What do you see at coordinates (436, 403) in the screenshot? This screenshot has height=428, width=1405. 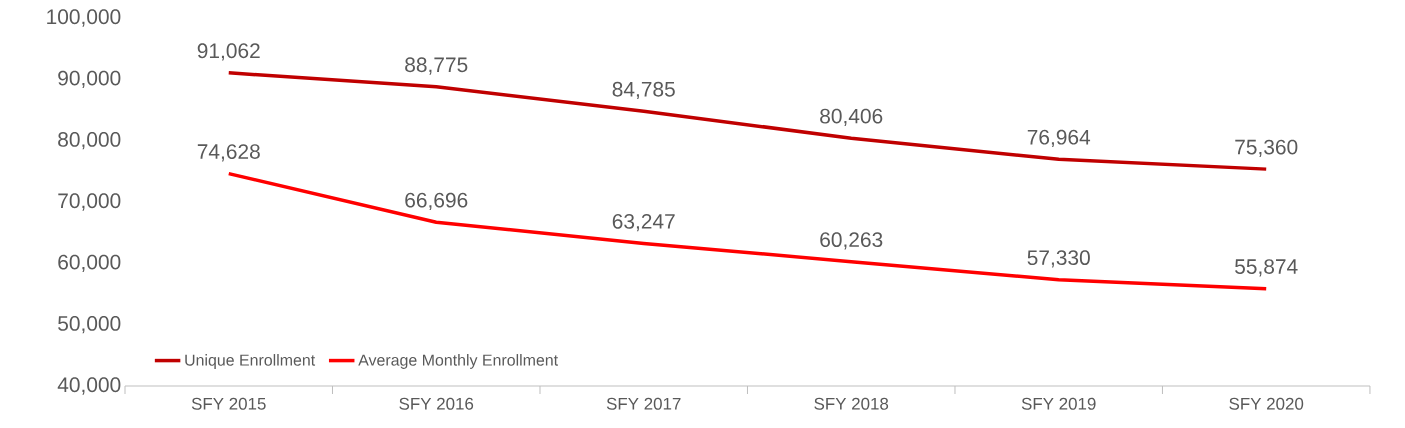 I see `x-tick-label: SFY 2016` at bounding box center [436, 403].